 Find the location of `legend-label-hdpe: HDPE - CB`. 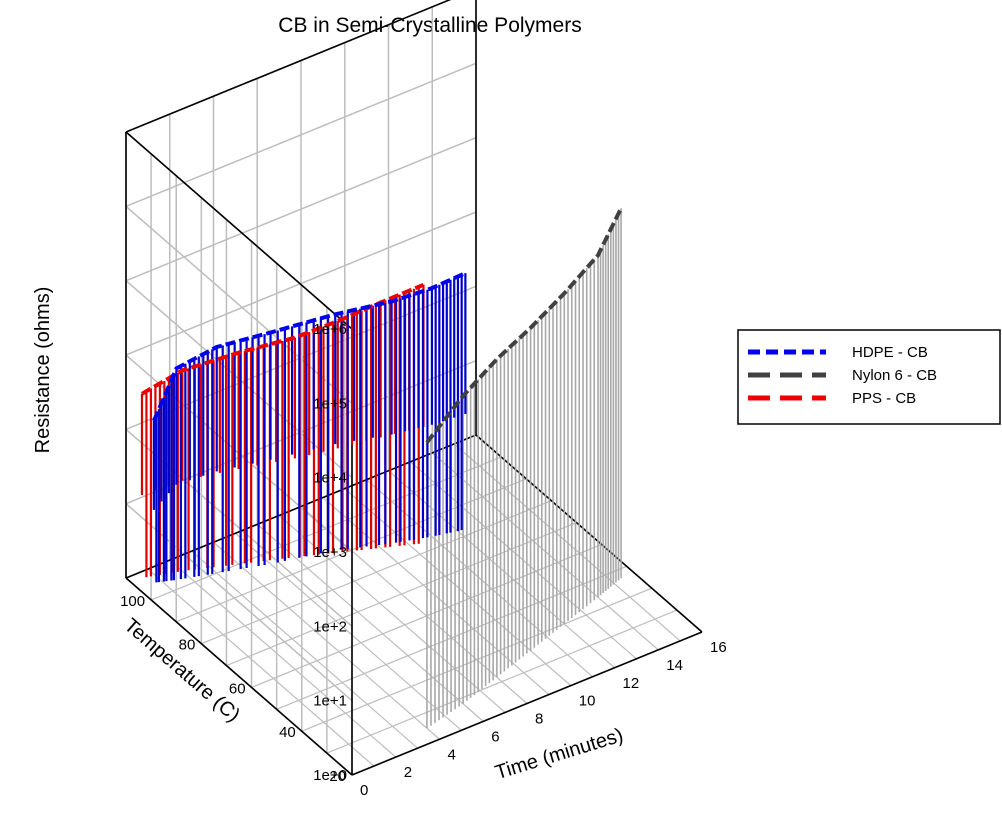

legend-label-hdpe: HDPE - CB is located at coordinates (890, 352).